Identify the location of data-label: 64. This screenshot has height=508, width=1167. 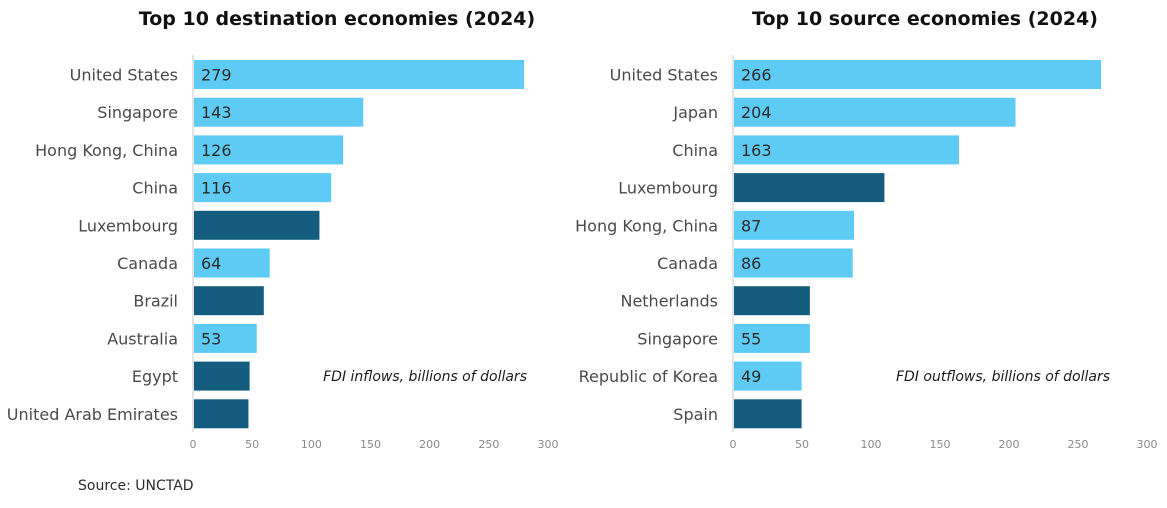
(211, 263).